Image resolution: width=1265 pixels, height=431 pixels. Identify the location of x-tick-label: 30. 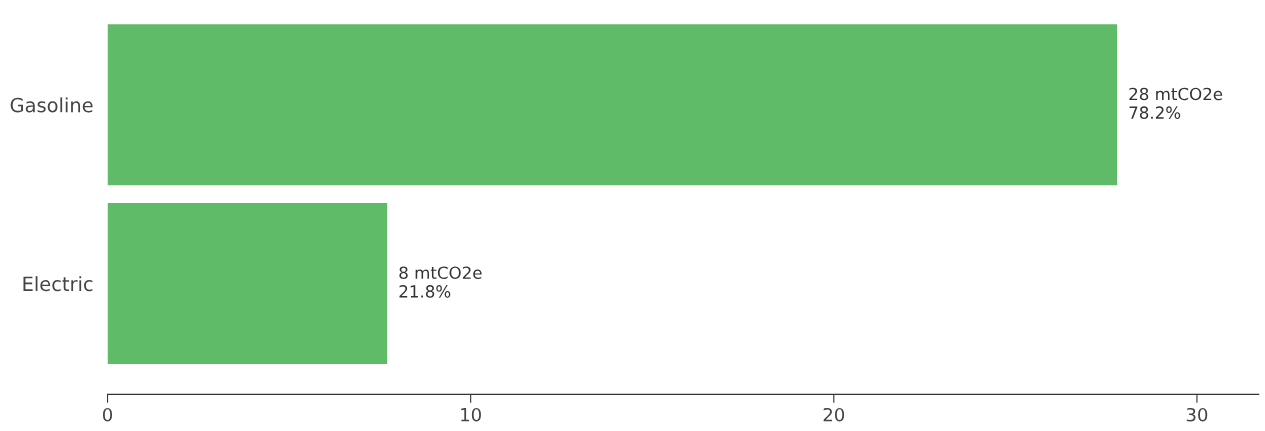
(1197, 414).